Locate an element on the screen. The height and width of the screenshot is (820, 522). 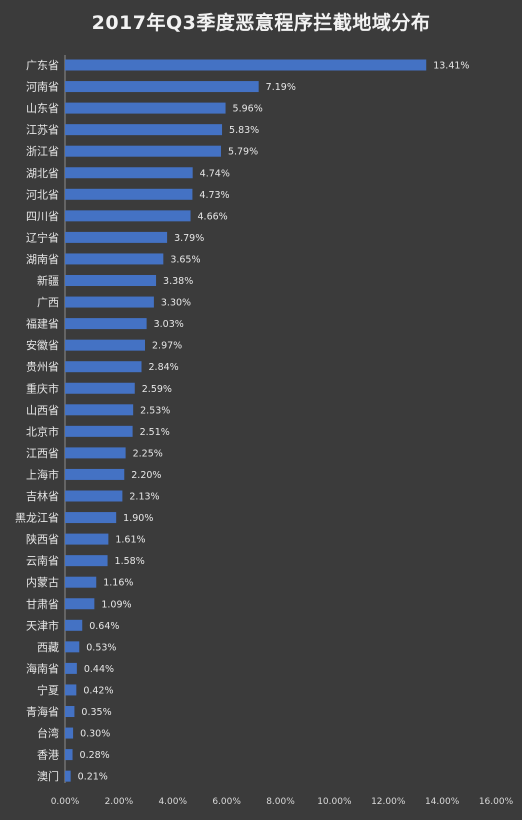
data-label: 3.30% is located at coordinates (176, 303).